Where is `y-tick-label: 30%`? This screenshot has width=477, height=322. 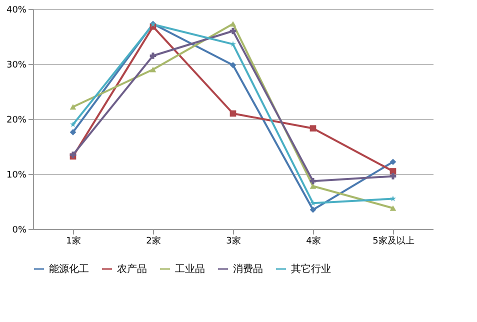
y-tick-label: 30% is located at coordinates (16, 65).